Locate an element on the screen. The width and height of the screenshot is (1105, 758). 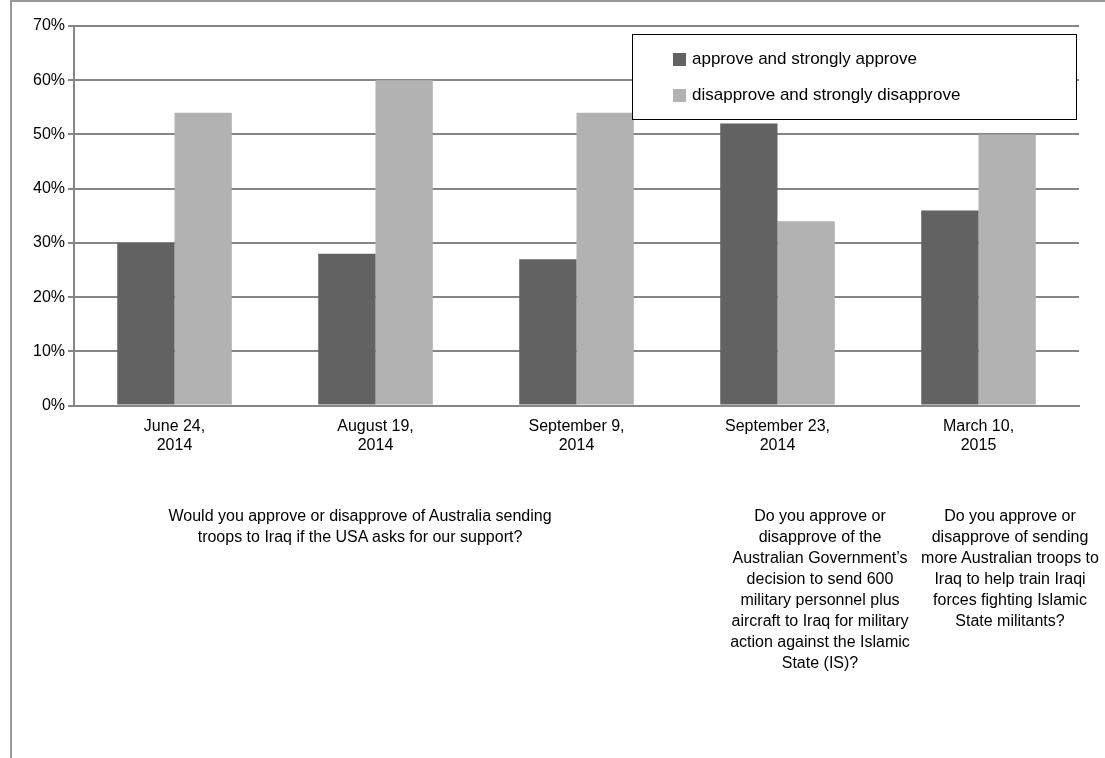
x-tick-label: June 24, 2014 is located at coordinates (174, 434).